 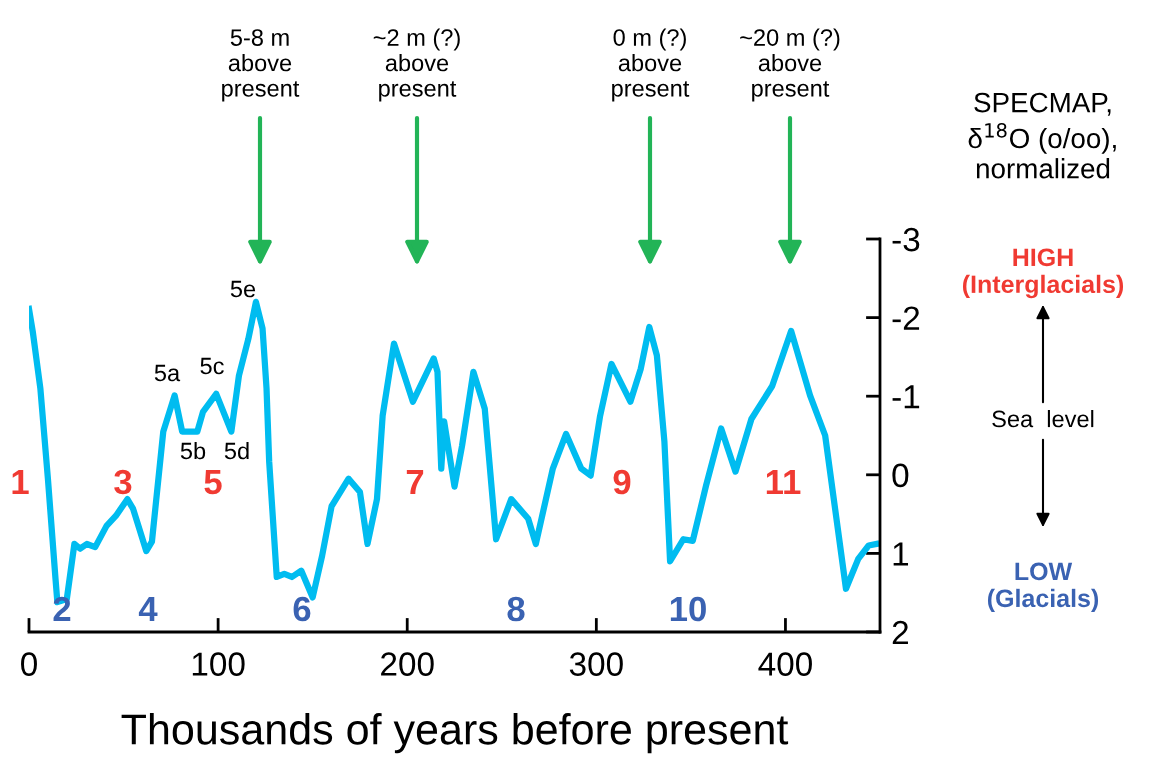 I want to click on x-tick-label: 400, so click(x=785, y=664).